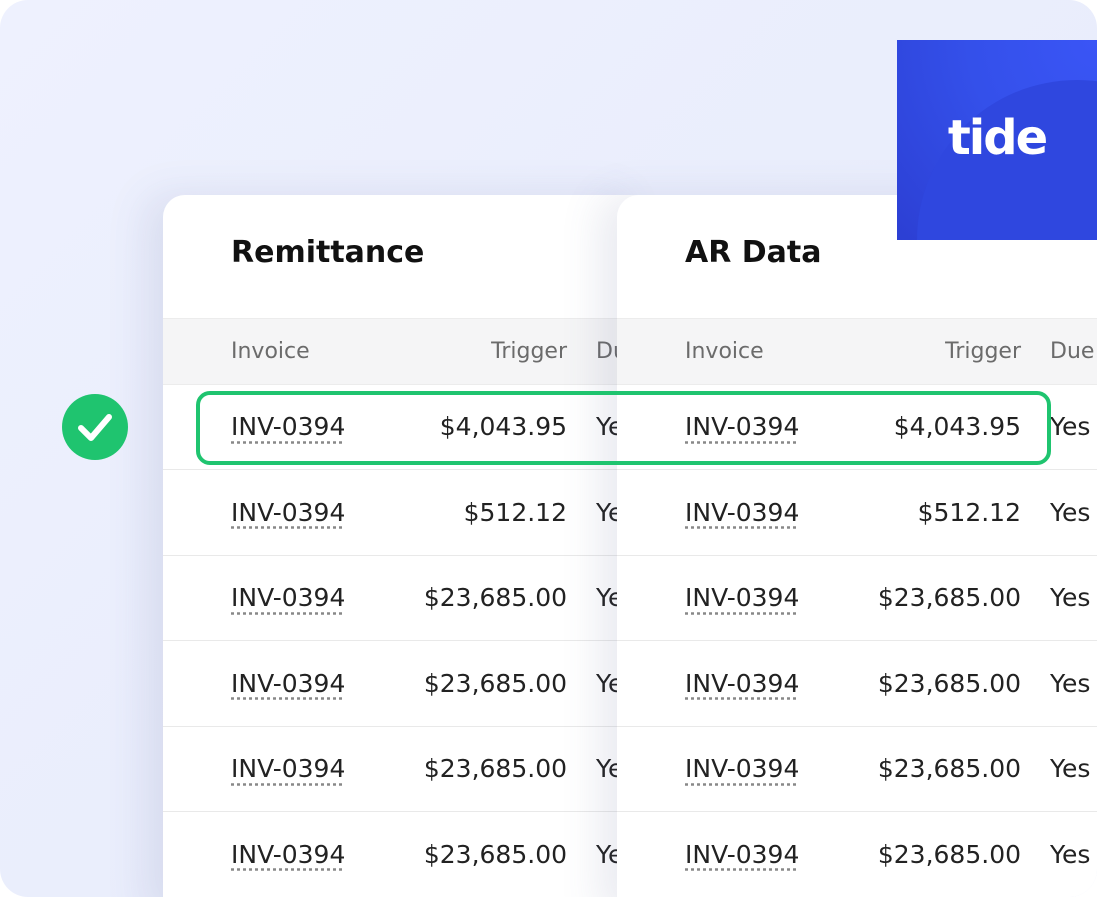 Image resolution: width=1097 pixels, height=897 pixels. What do you see at coordinates (857, 351) in the screenshot?
I see `table-header: Invoice Trigger Due` at bounding box center [857, 351].